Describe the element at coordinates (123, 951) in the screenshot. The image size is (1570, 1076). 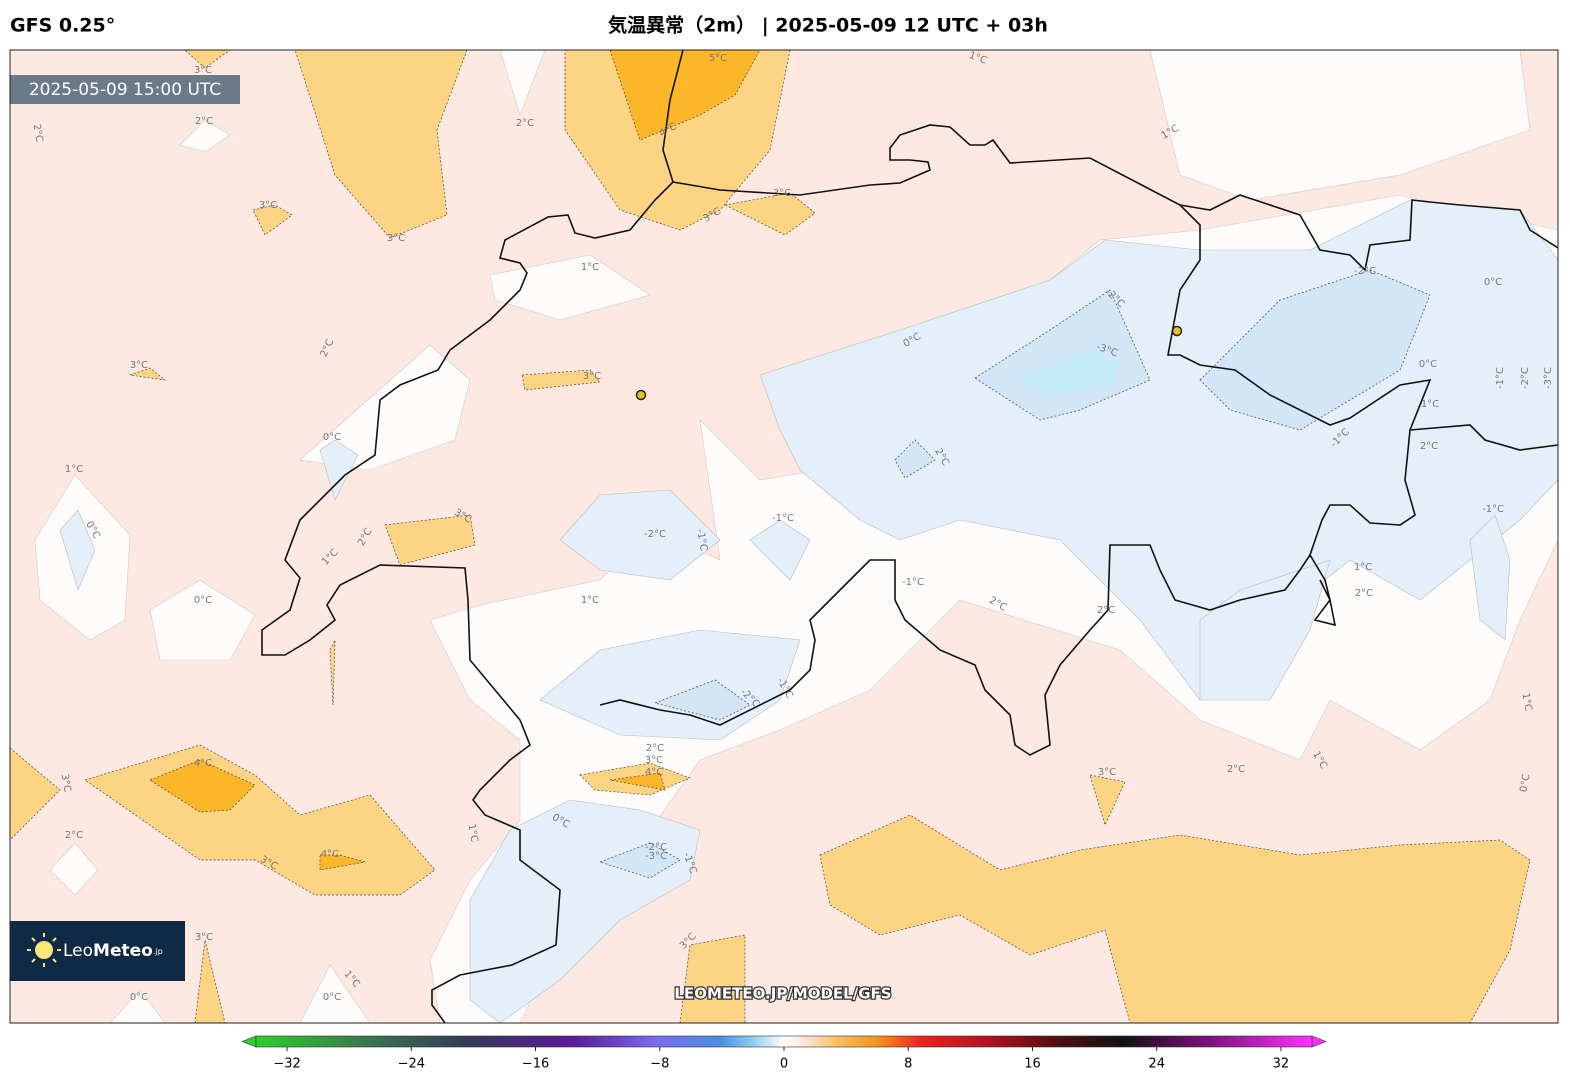
I see `logo-bold: Meteo` at that location.